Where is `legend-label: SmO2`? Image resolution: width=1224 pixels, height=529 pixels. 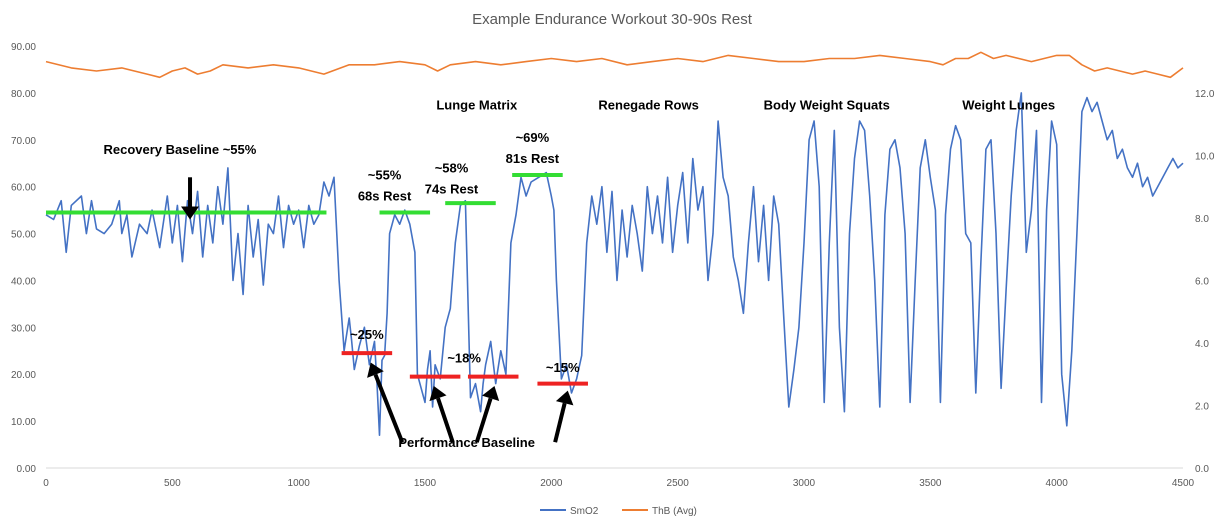
legend-label: SmO2 is located at coordinates (584, 511).